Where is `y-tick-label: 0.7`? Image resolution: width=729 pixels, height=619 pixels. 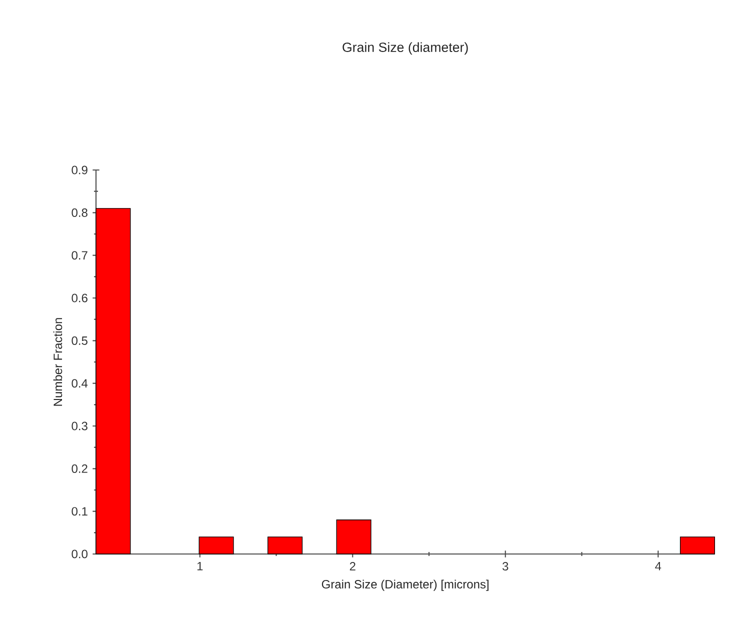
y-tick-label: 0.7 is located at coordinates (80, 255).